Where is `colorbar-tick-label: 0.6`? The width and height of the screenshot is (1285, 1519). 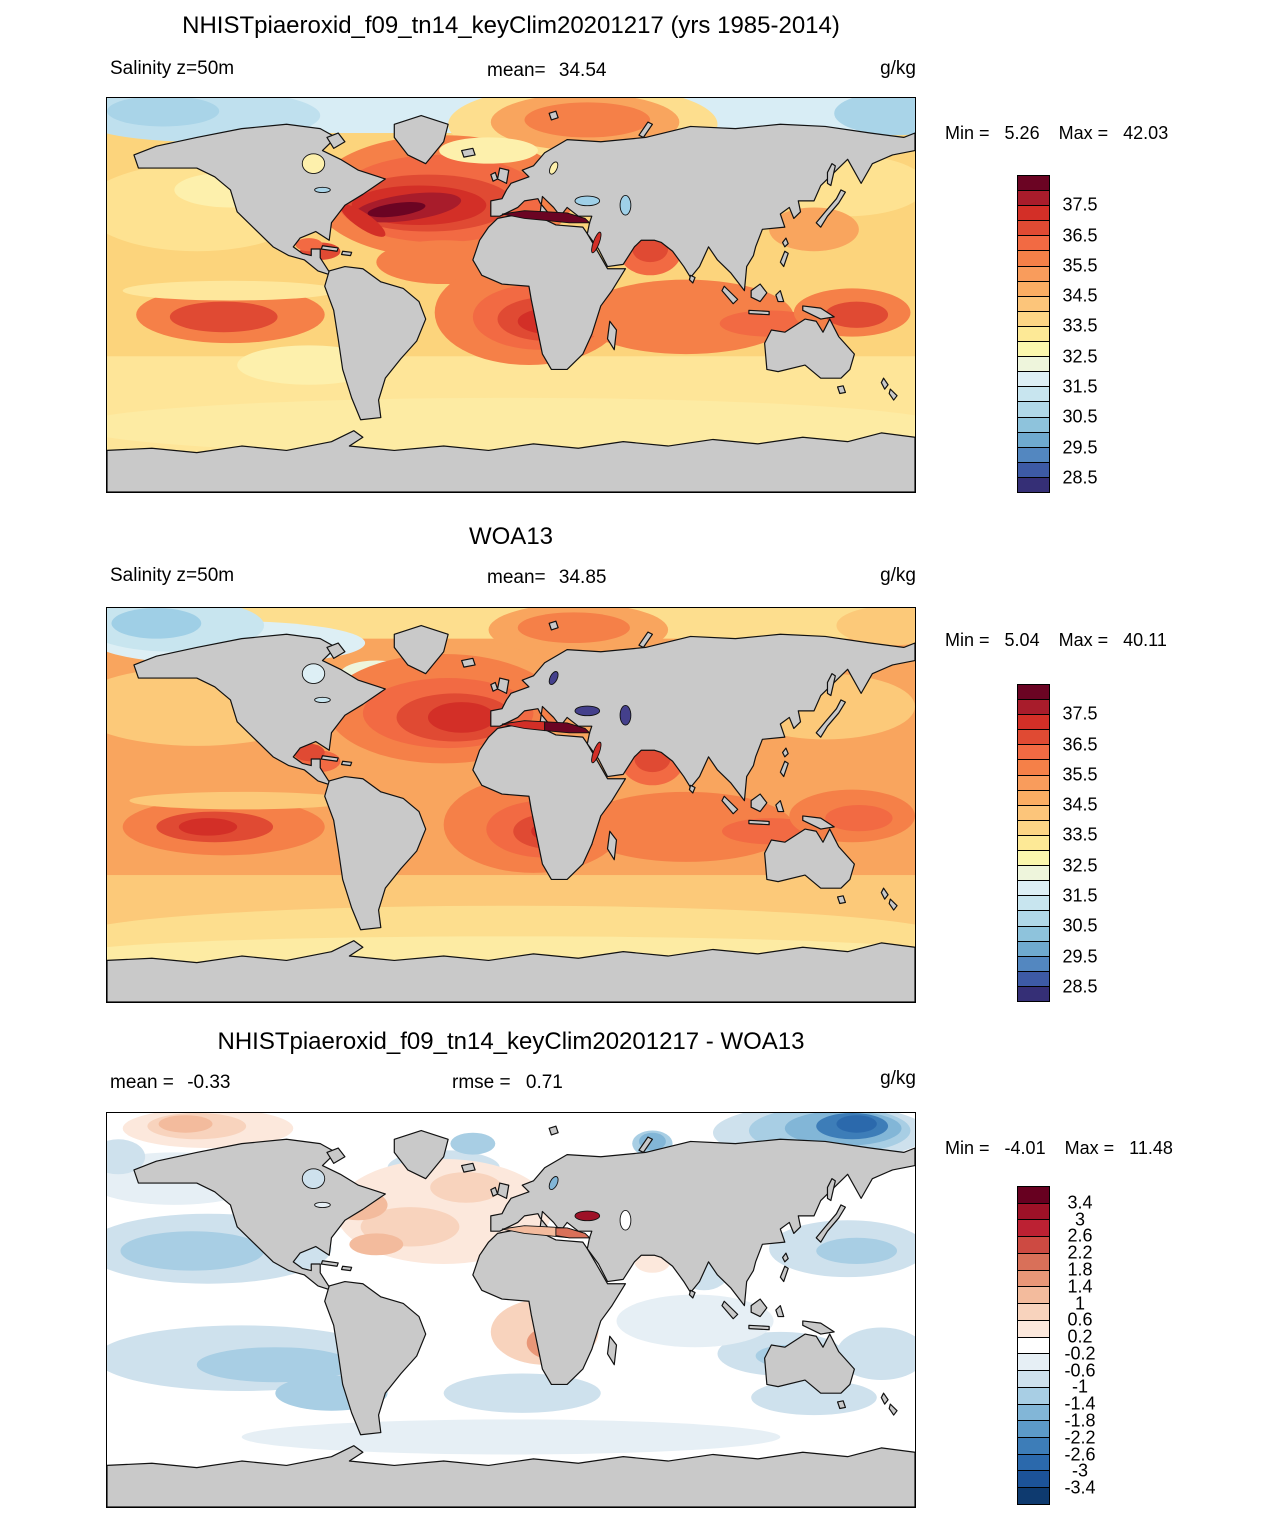
colorbar-tick-label: 0.6 is located at coordinates (1080, 1319).